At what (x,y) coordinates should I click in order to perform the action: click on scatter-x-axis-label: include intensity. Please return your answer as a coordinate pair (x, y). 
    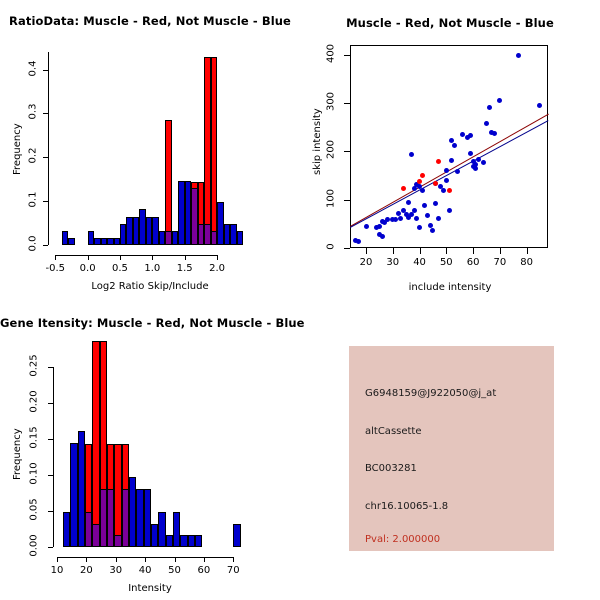
    Looking at the image, I should click on (450, 287).